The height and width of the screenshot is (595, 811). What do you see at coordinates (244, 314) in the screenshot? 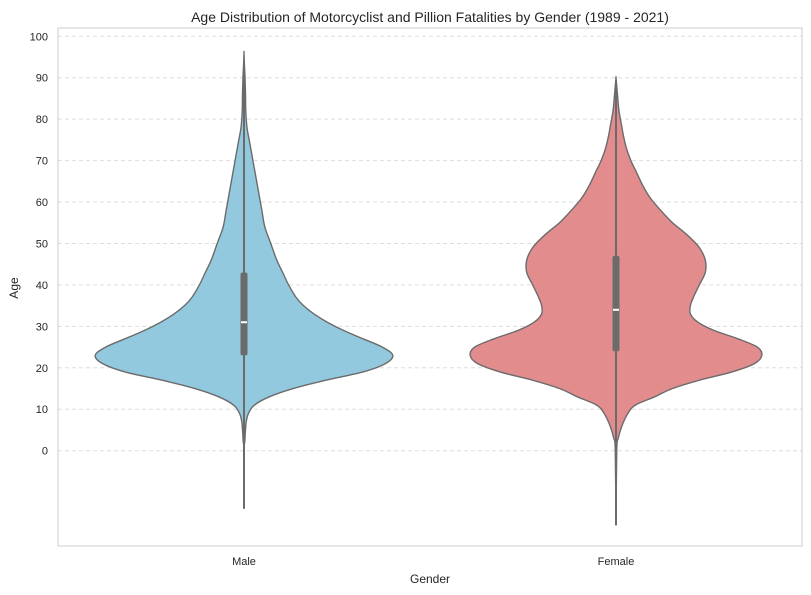
I see `iqr-box-male` at bounding box center [244, 314].